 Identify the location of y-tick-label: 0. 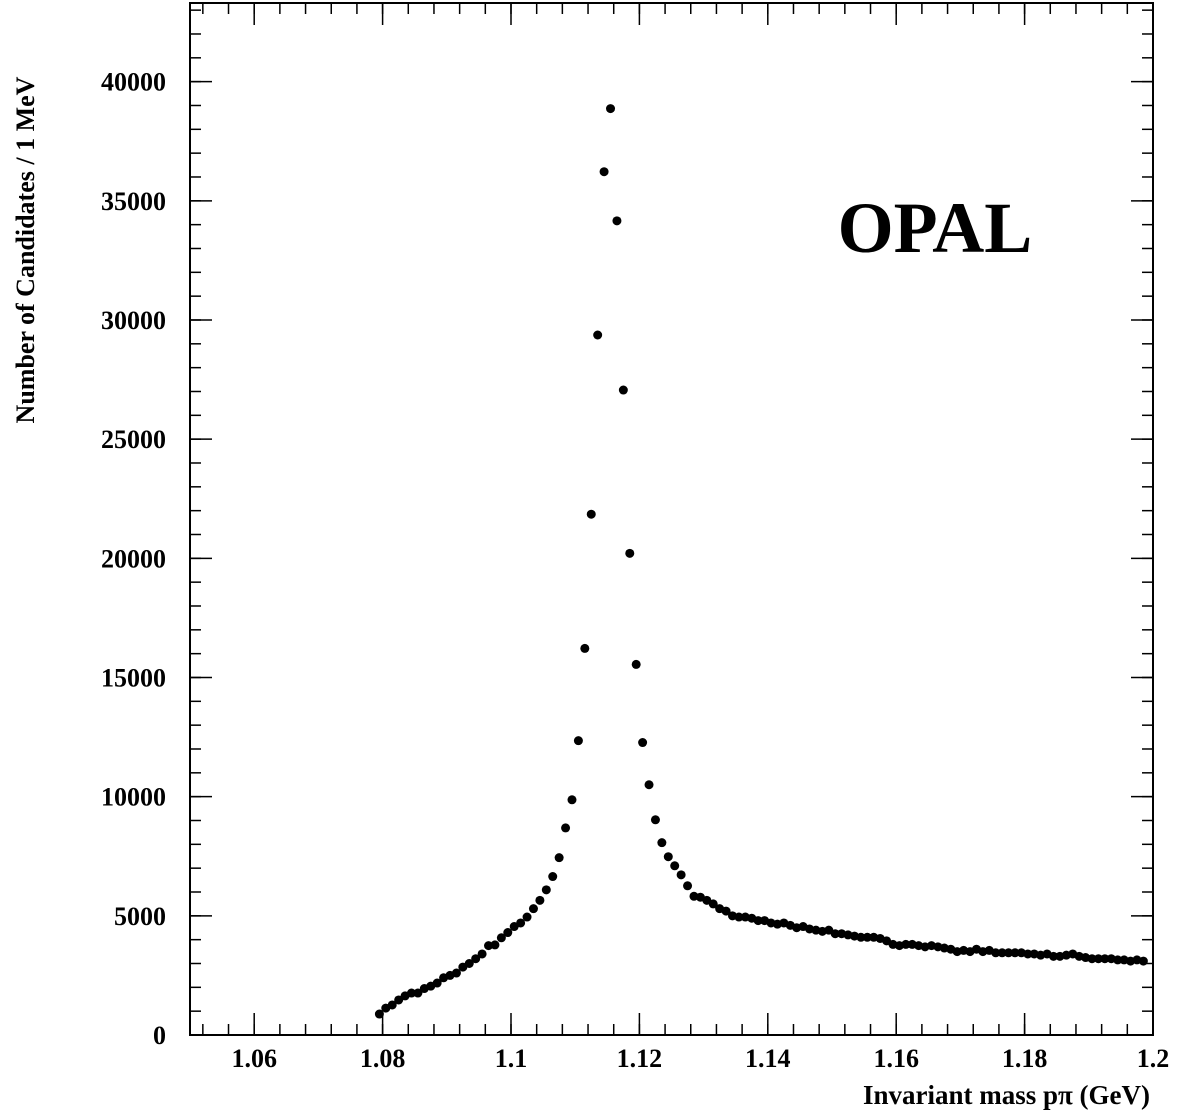
(159, 1035).